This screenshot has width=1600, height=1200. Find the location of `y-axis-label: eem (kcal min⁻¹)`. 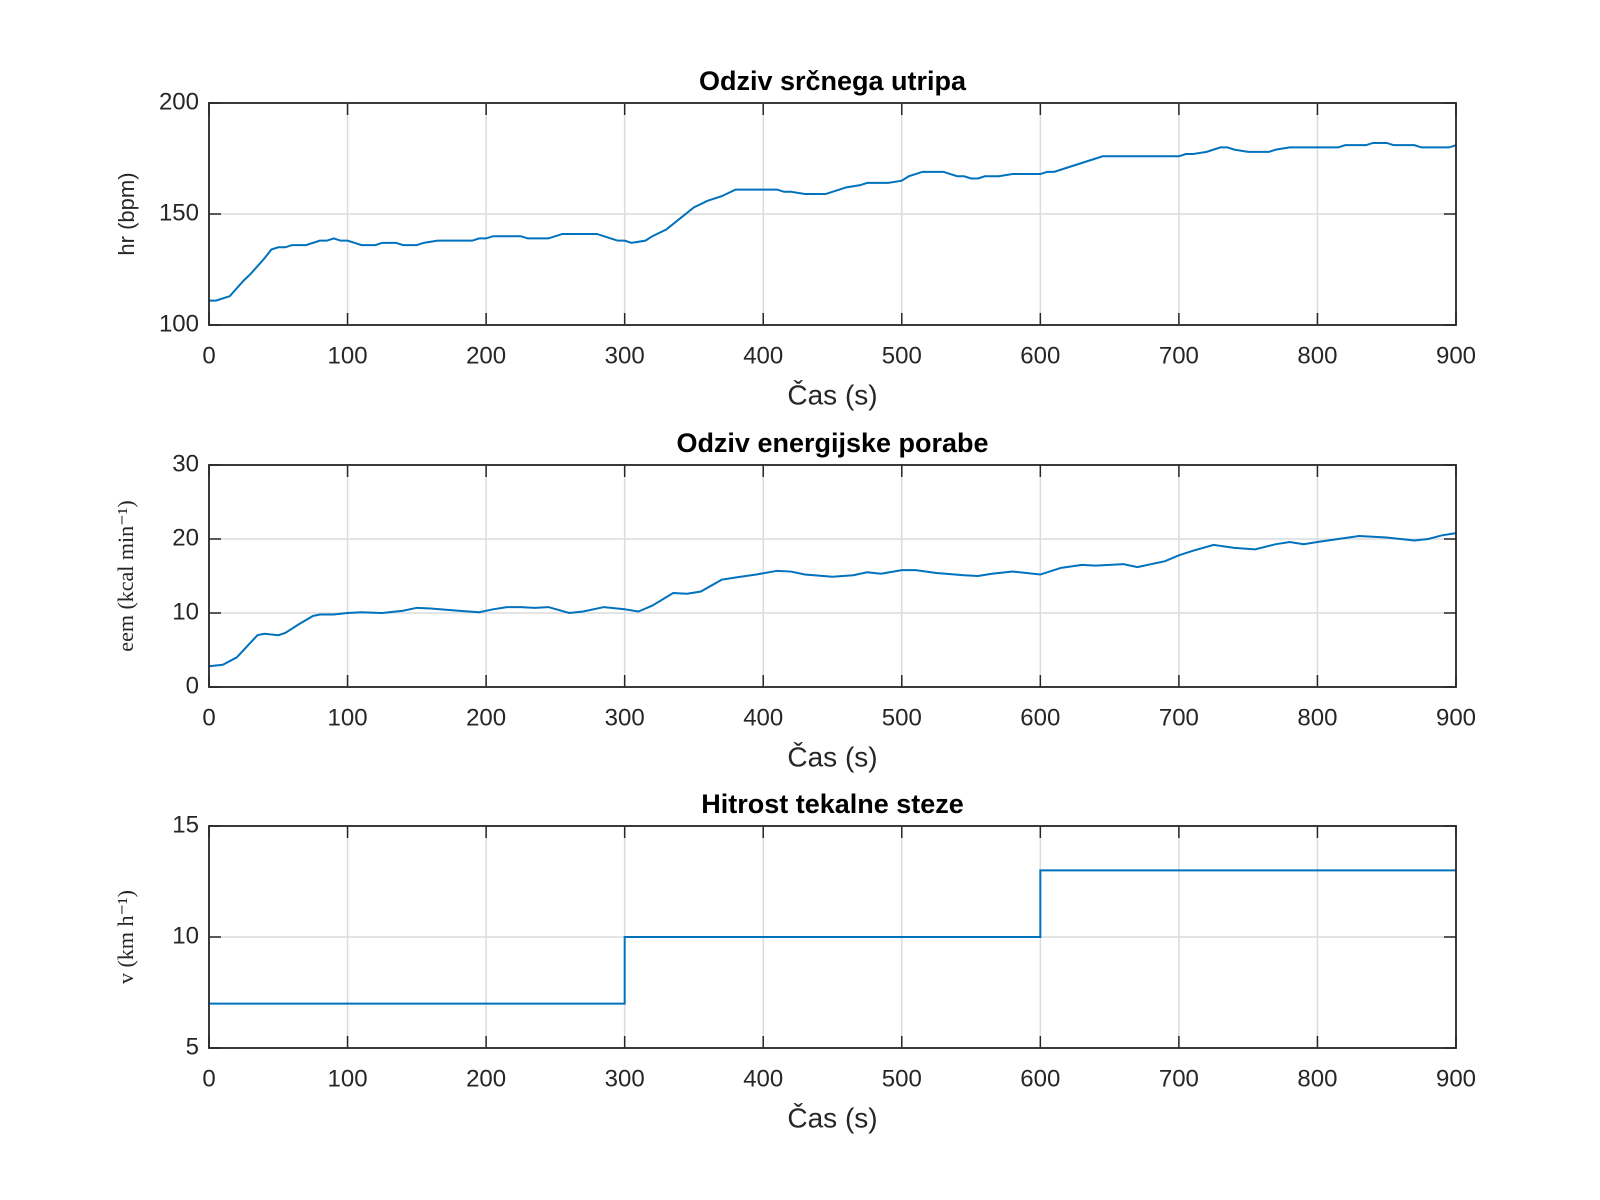

y-axis-label: eem (kcal min⁻¹) is located at coordinates (125, 575).